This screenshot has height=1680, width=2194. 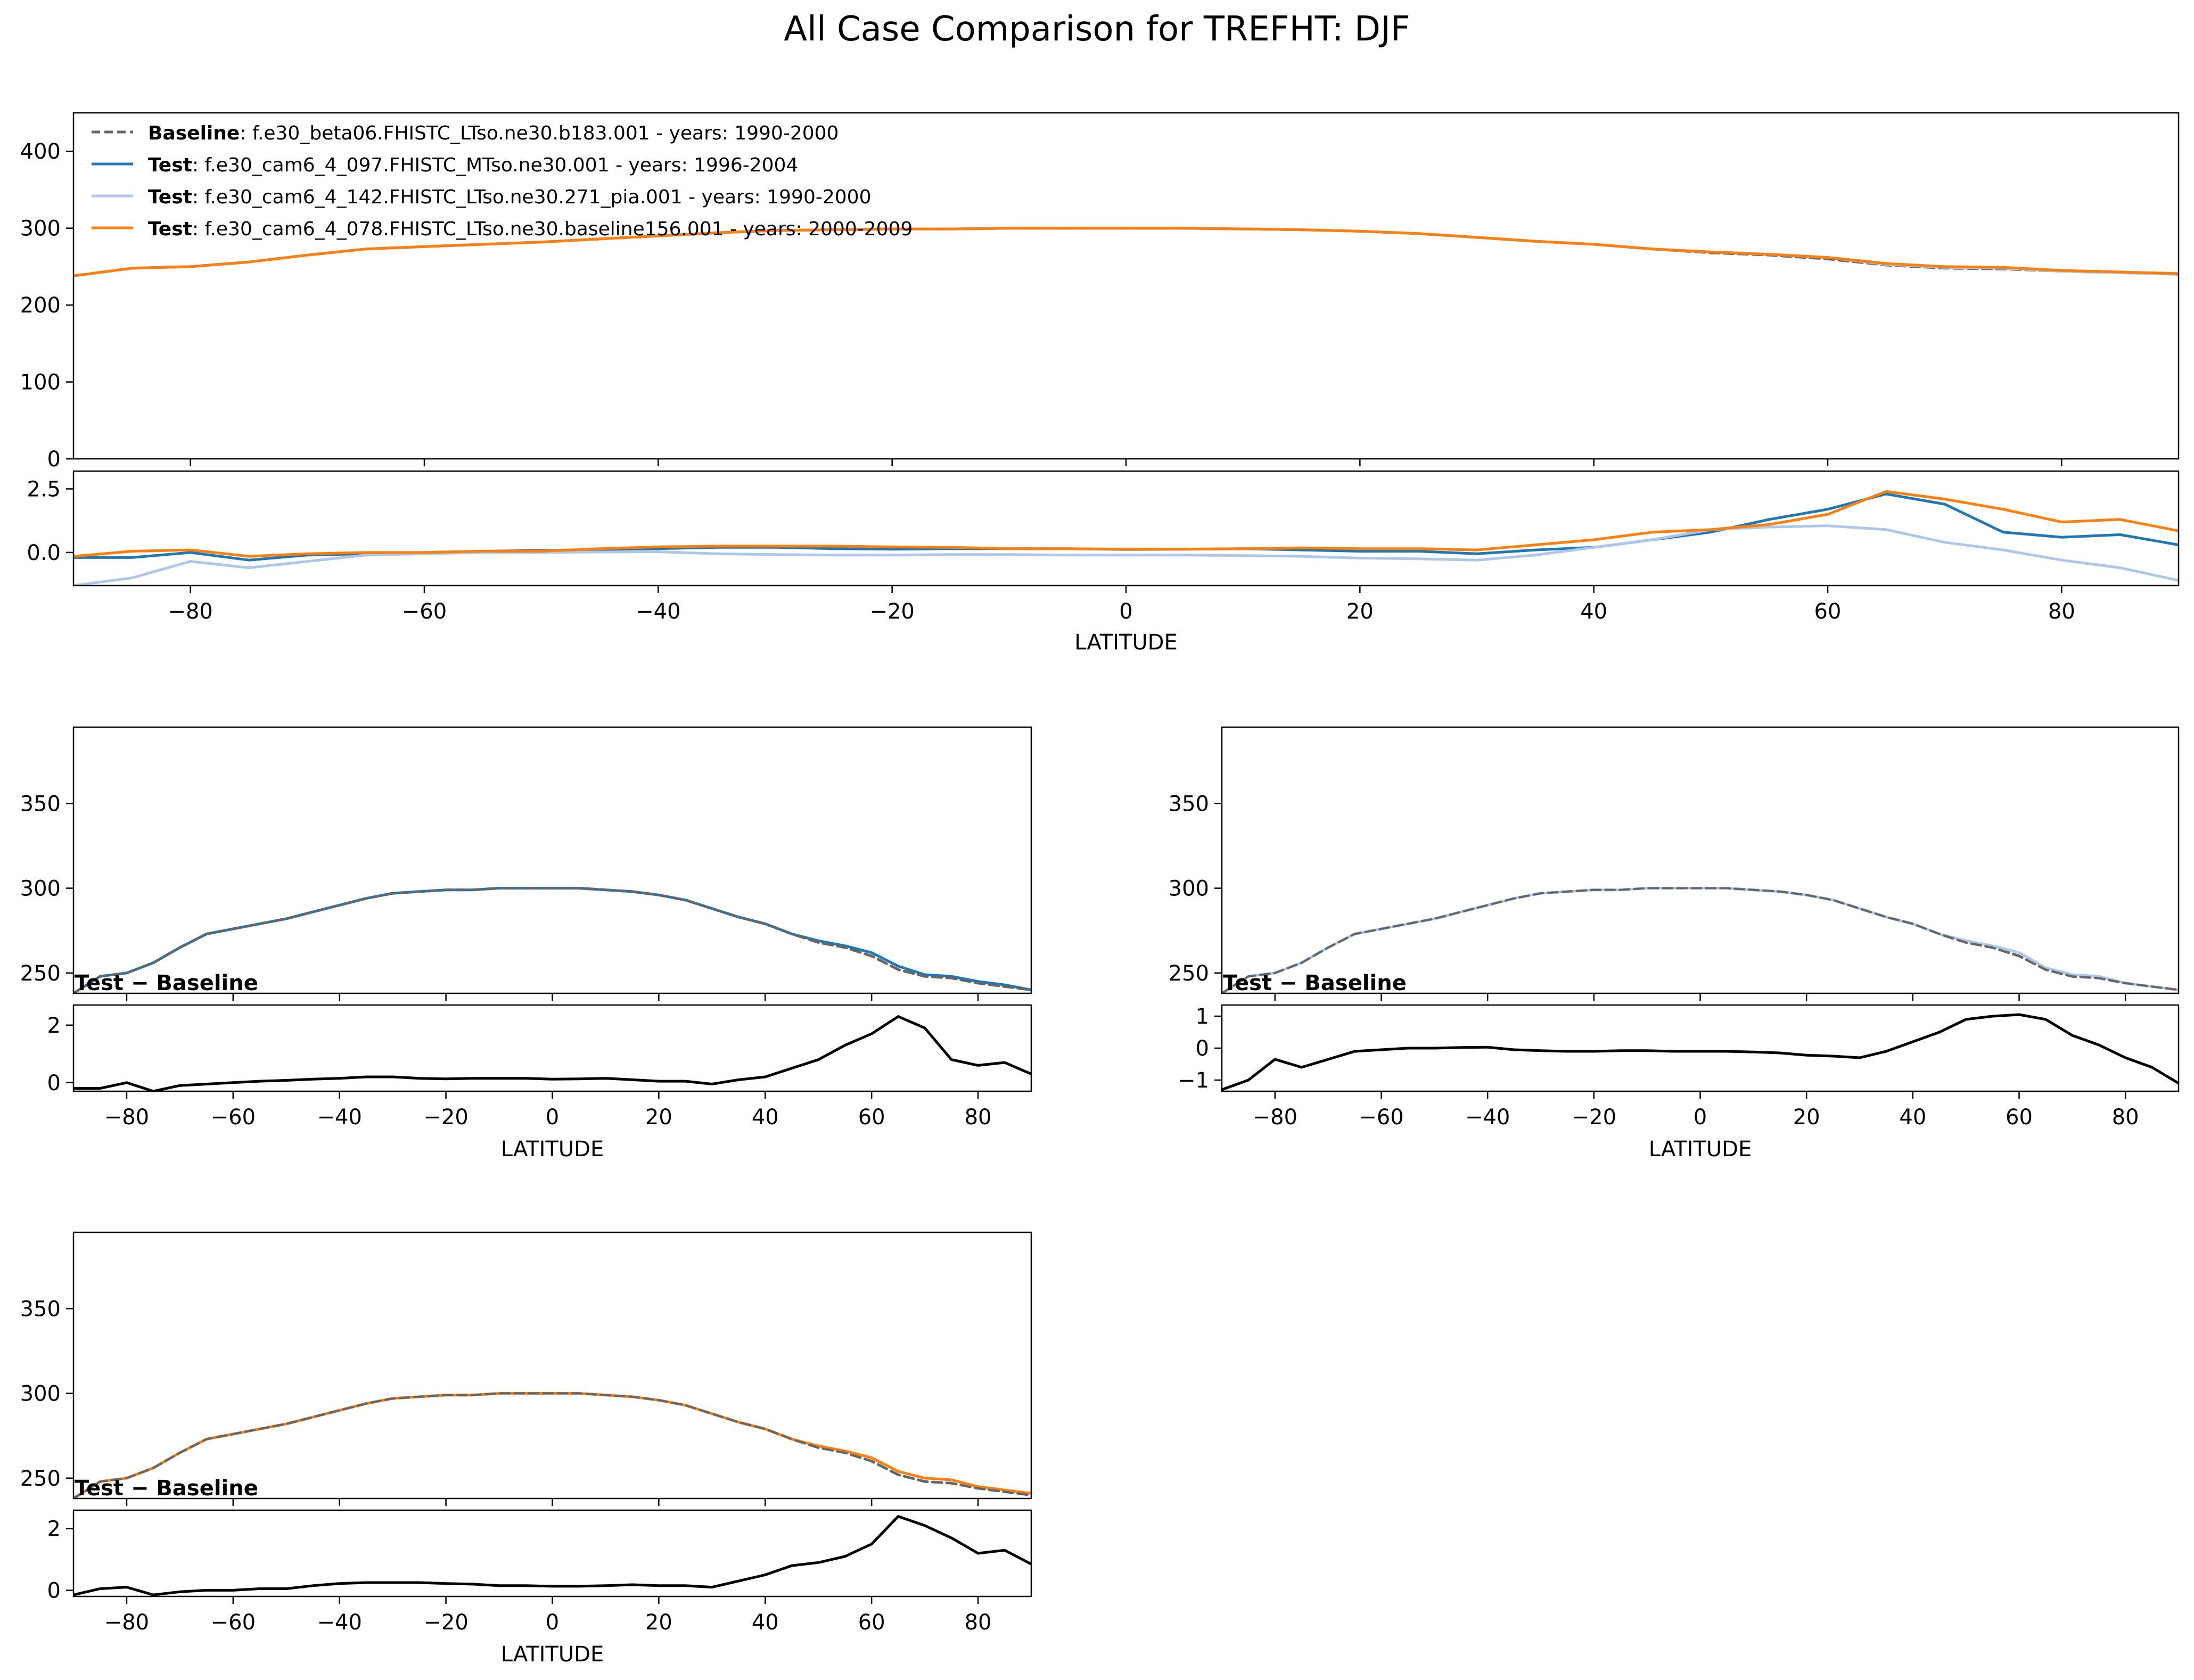 What do you see at coordinates (40, 804) in the screenshot?
I see `p1-main-ytick-label: 350` at bounding box center [40, 804].